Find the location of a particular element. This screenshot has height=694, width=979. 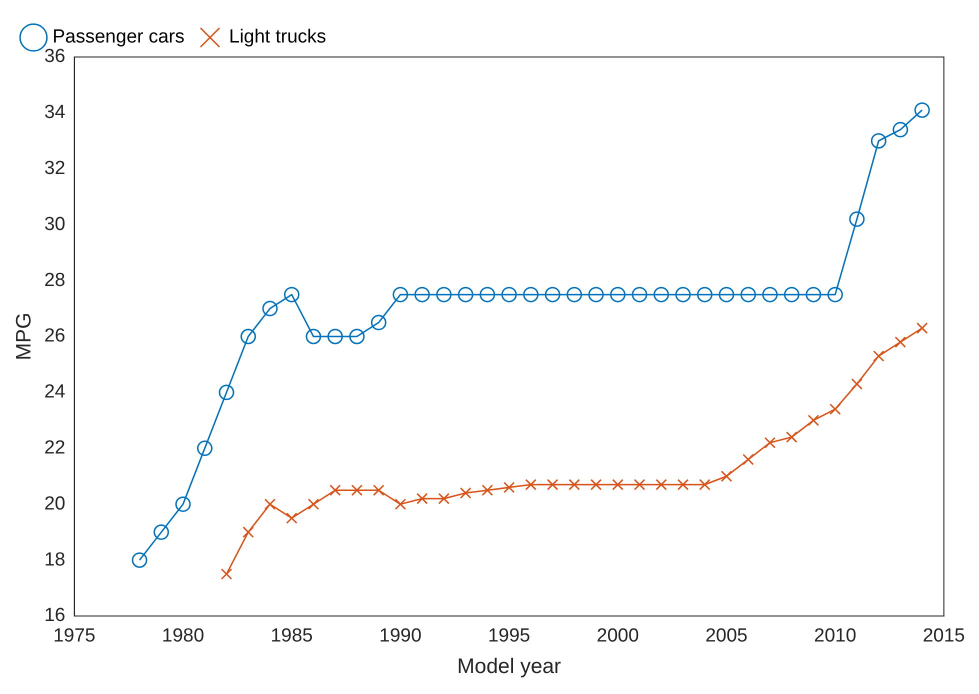

y-tick-label: 26 is located at coordinates (55, 336).